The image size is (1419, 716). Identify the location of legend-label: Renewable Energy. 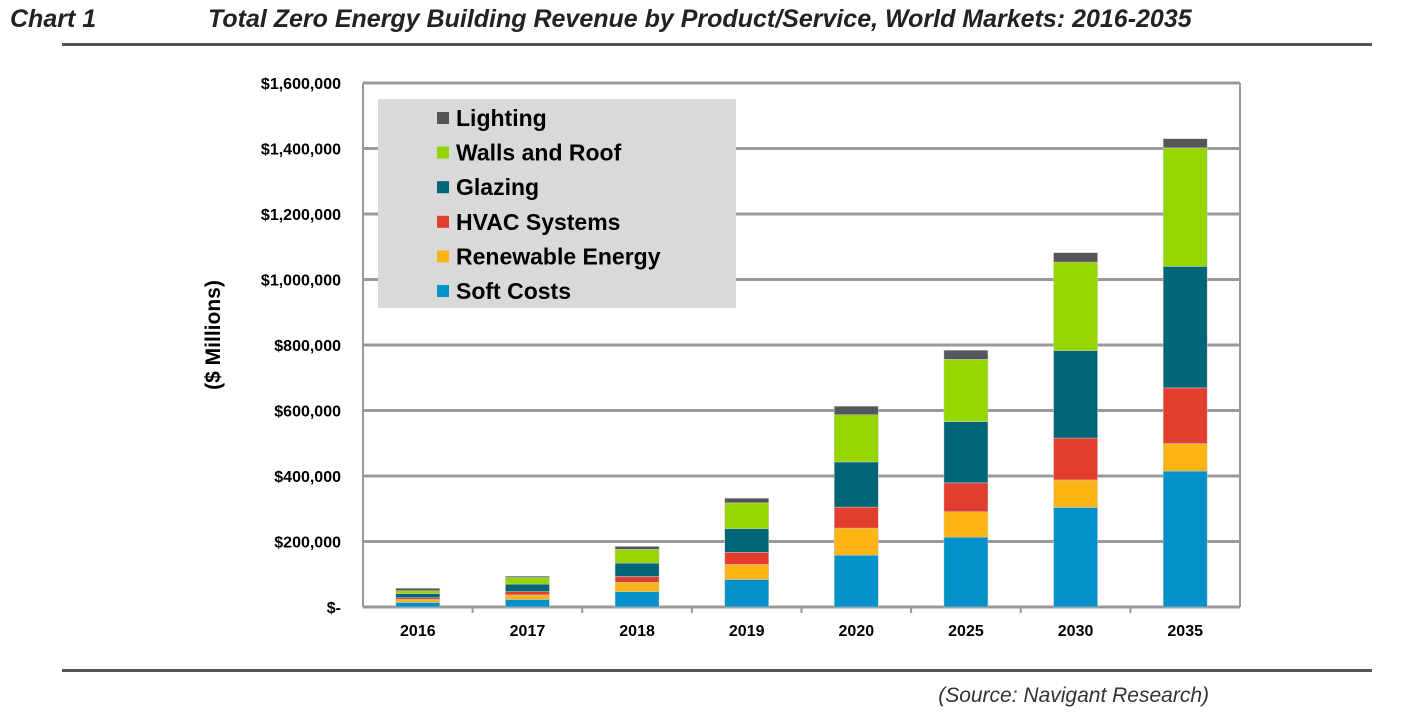
(558, 256).